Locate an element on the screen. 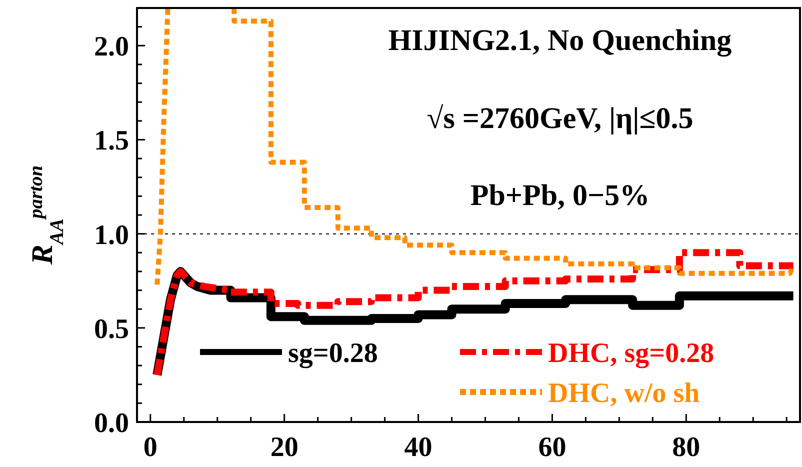 Image resolution: width=802 pixels, height=467 pixels. annotation: √s =2760GeV, |η|≤0.5 is located at coordinates (560, 118).